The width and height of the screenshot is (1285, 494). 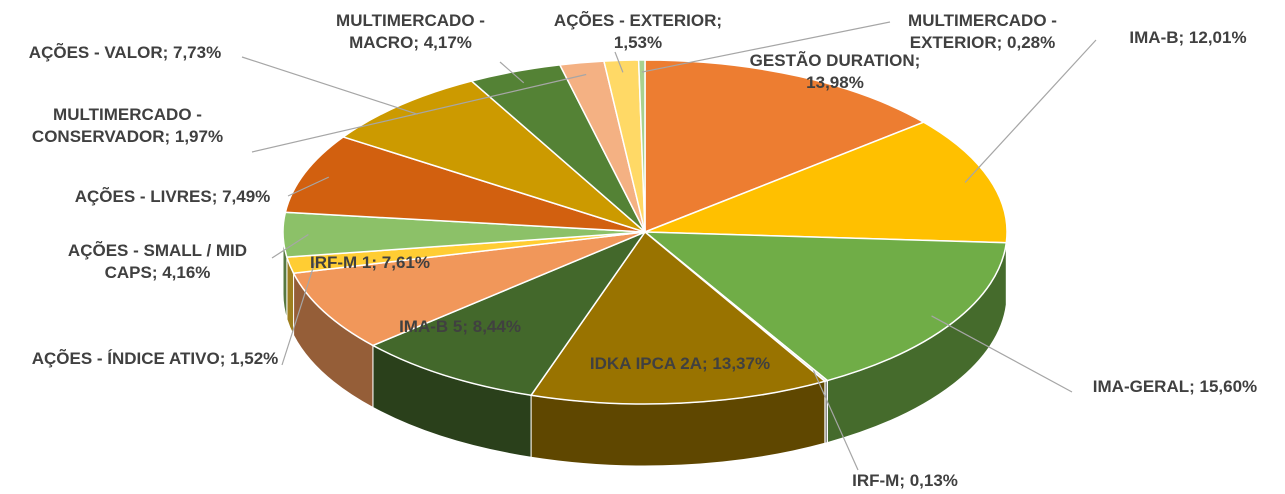 What do you see at coordinates (741, 363) in the screenshot?
I see `value-label: 13,37%` at bounding box center [741, 363].